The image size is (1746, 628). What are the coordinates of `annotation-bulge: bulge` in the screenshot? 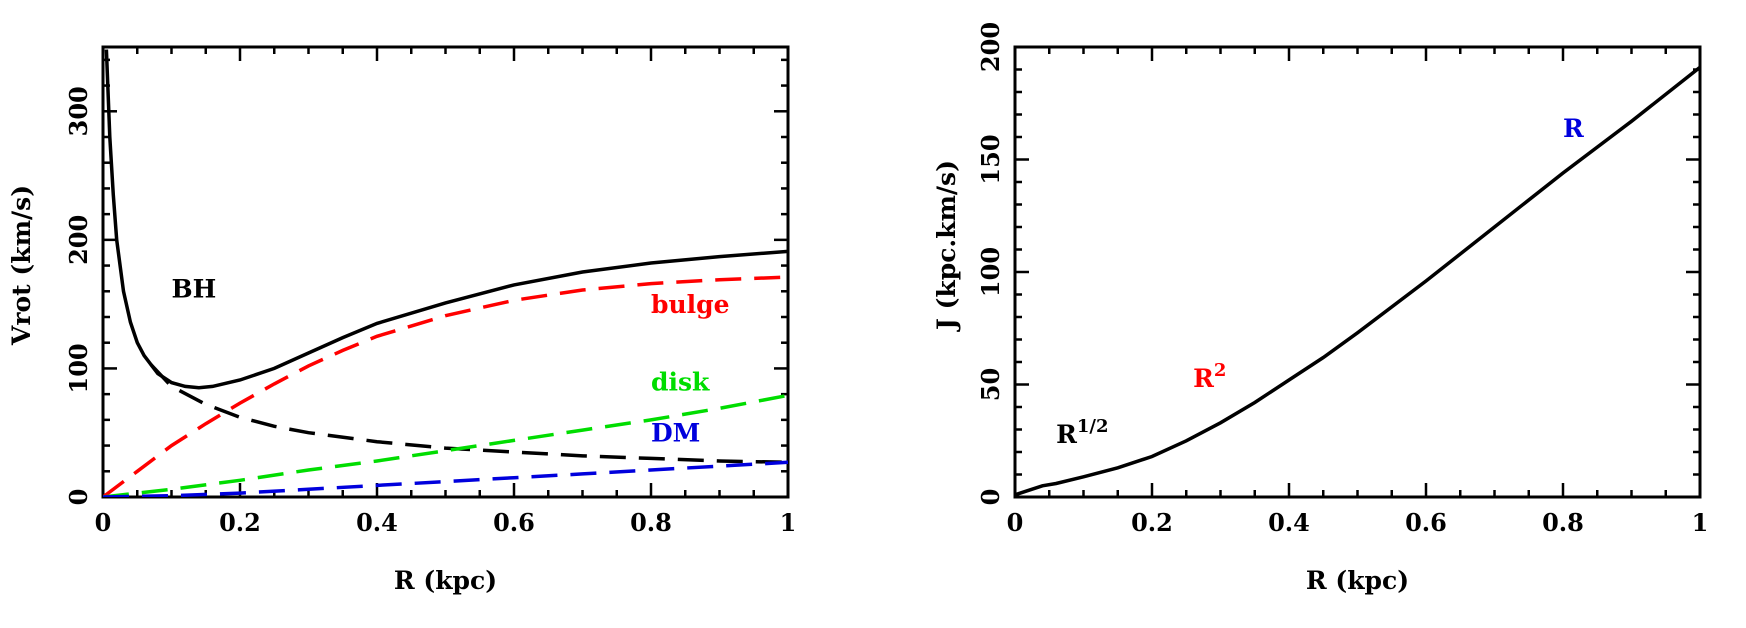 It's located at (690, 304).